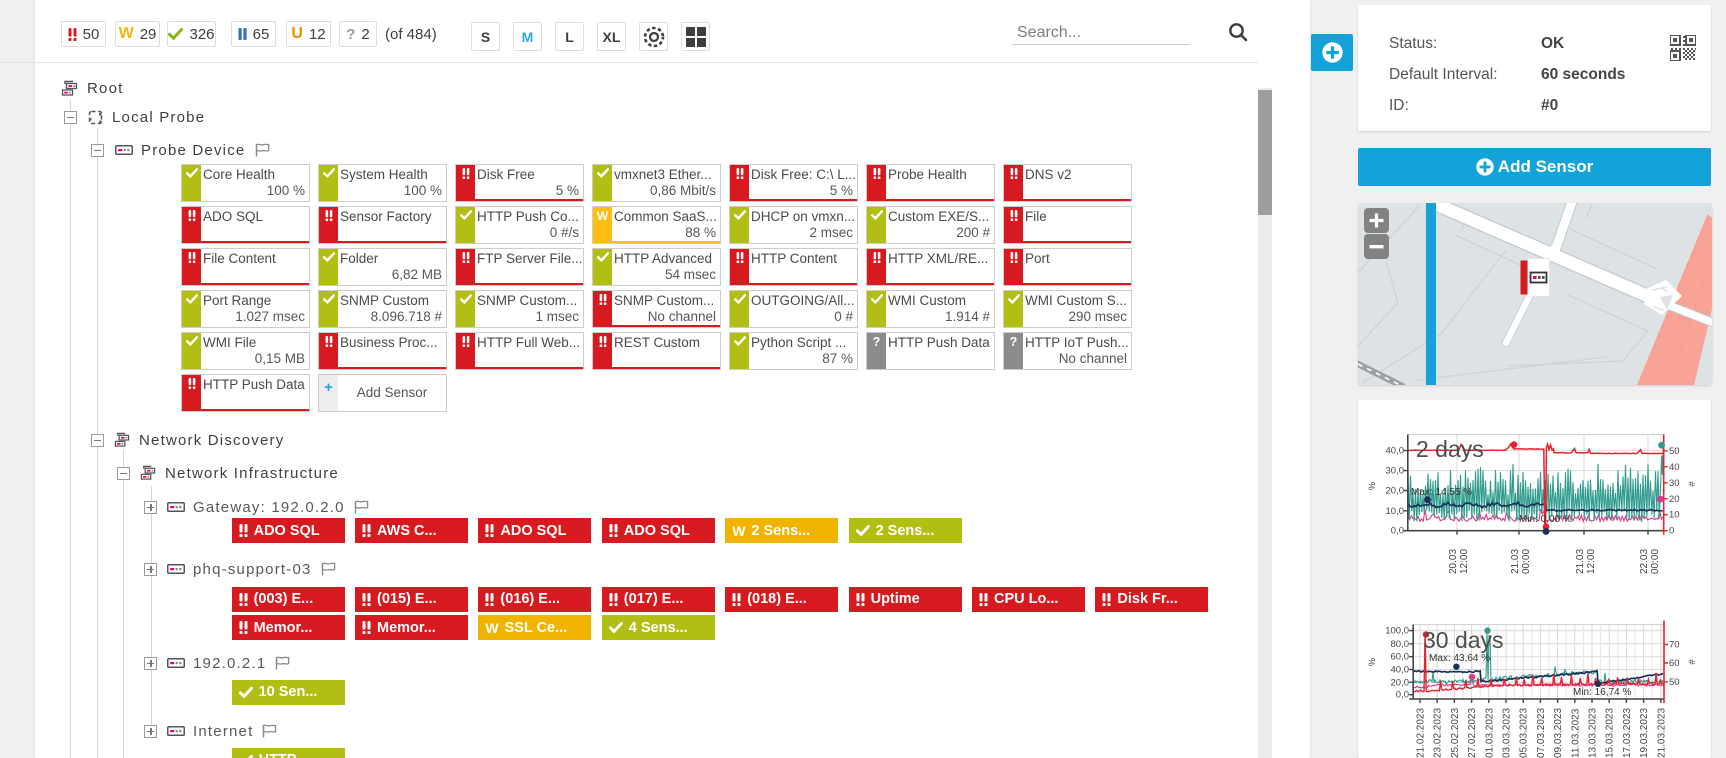  Describe the element at coordinates (1627, 733) in the screenshot. I see `svg-text: 17.03.2023` at that location.